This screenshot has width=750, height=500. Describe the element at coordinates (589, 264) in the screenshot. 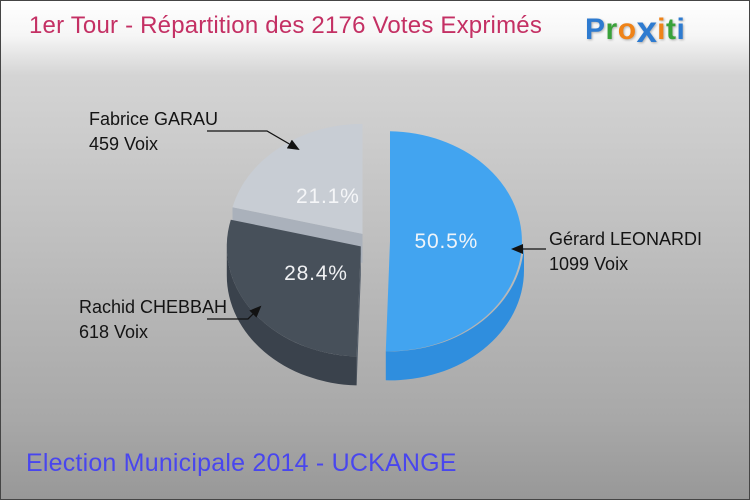

I see `candidate-votes: 1099 Voix` at that location.